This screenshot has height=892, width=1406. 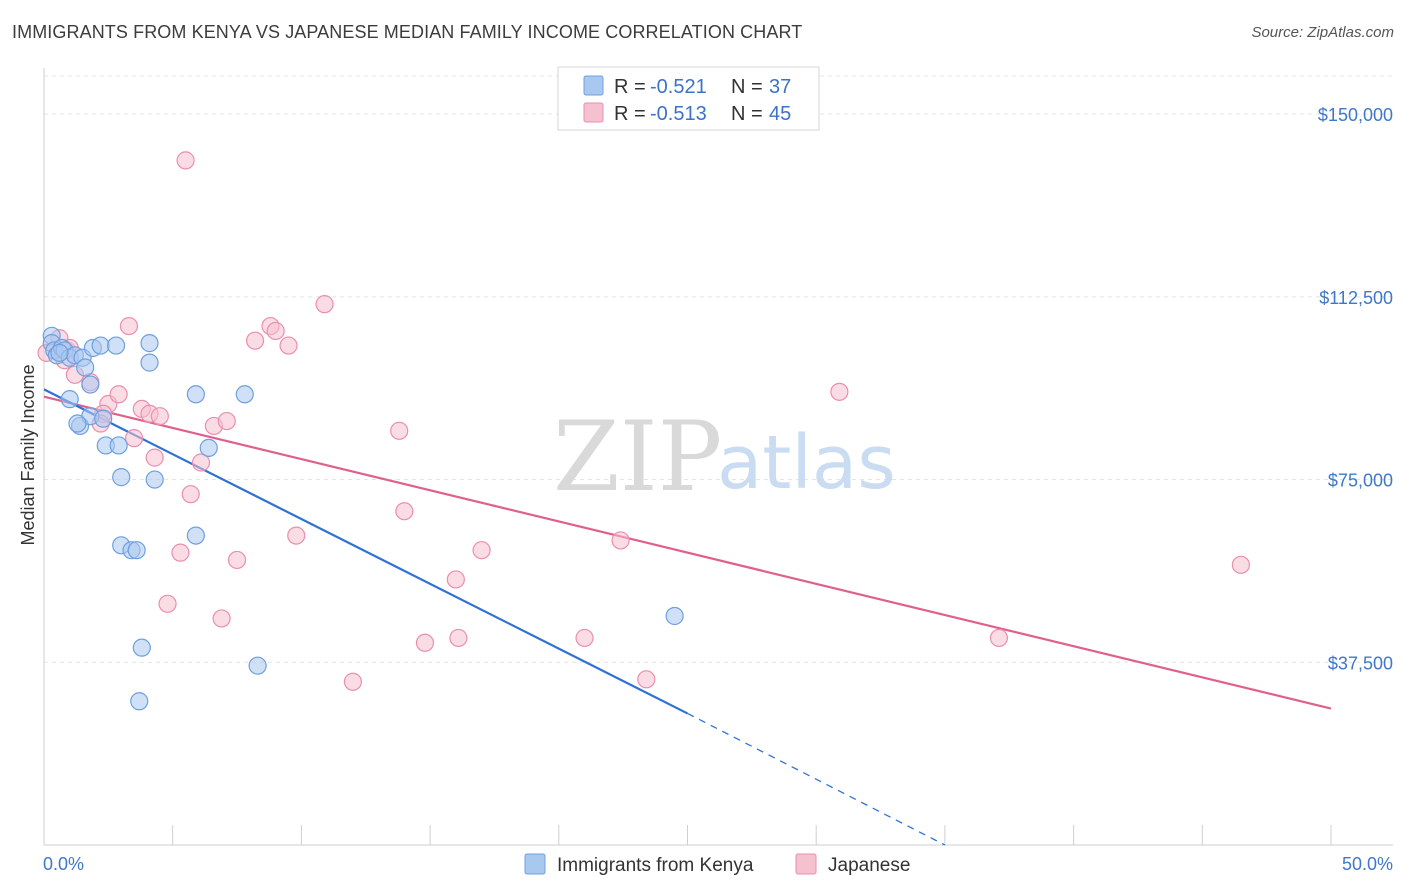 I want to click on legend-n-label-japanese: N =, so click(x=747, y=114).